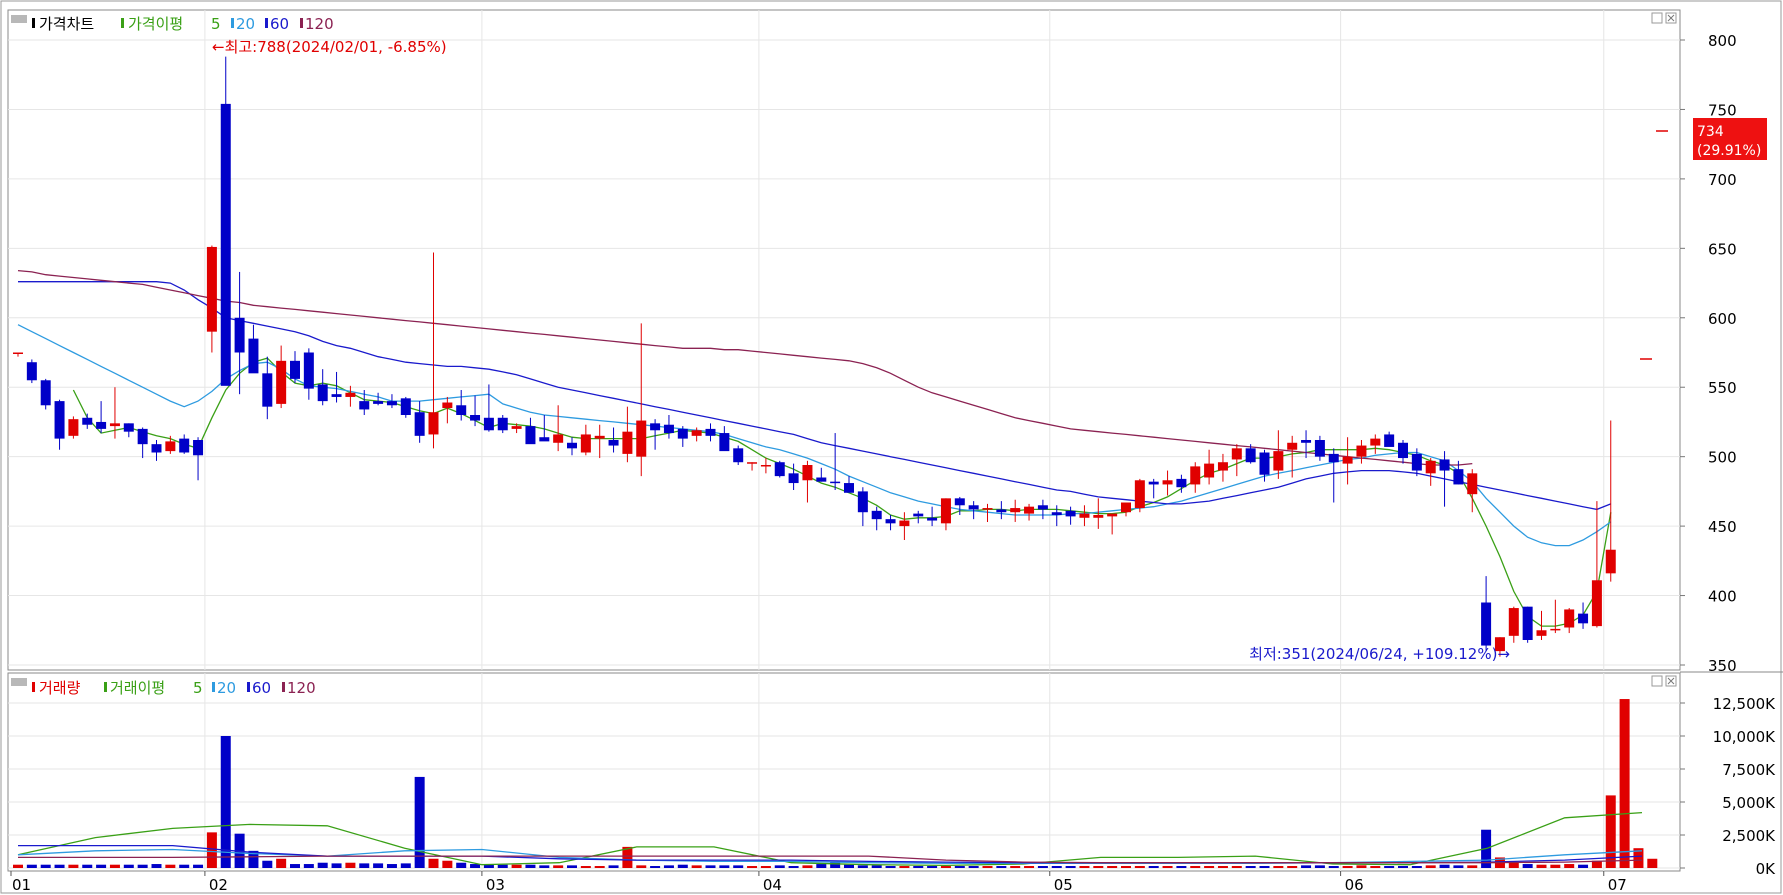 The image size is (1783, 895). What do you see at coordinates (1710, 132) in the screenshot?
I see `current-price-value: 734` at bounding box center [1710, 132].